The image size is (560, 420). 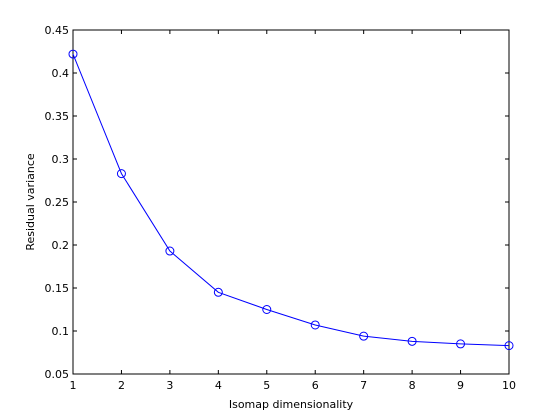 What do you see at coordinates (169, 385) in the screenshot?
I see `x-tick-label: 3` at bounding box center [169, 385].